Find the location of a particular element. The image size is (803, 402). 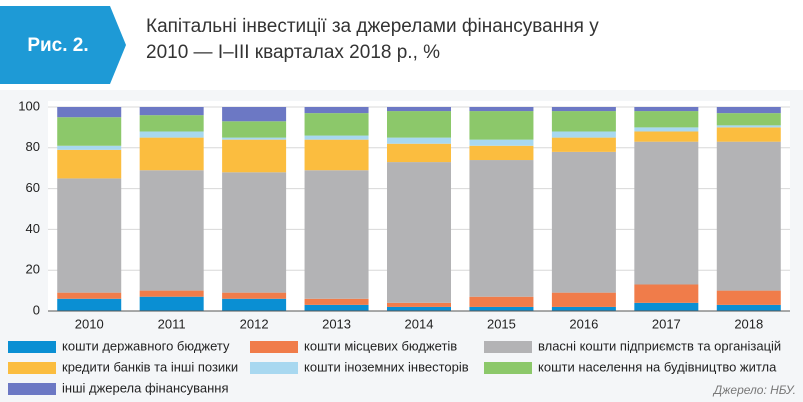

x-tick-label: 2015 is located at coordinates (501, 323).